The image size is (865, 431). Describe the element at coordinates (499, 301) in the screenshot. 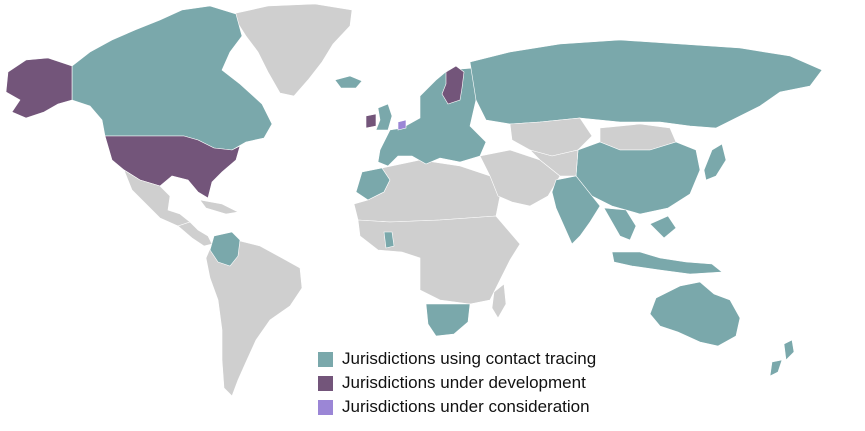

I see `region-madagascar` at that location.